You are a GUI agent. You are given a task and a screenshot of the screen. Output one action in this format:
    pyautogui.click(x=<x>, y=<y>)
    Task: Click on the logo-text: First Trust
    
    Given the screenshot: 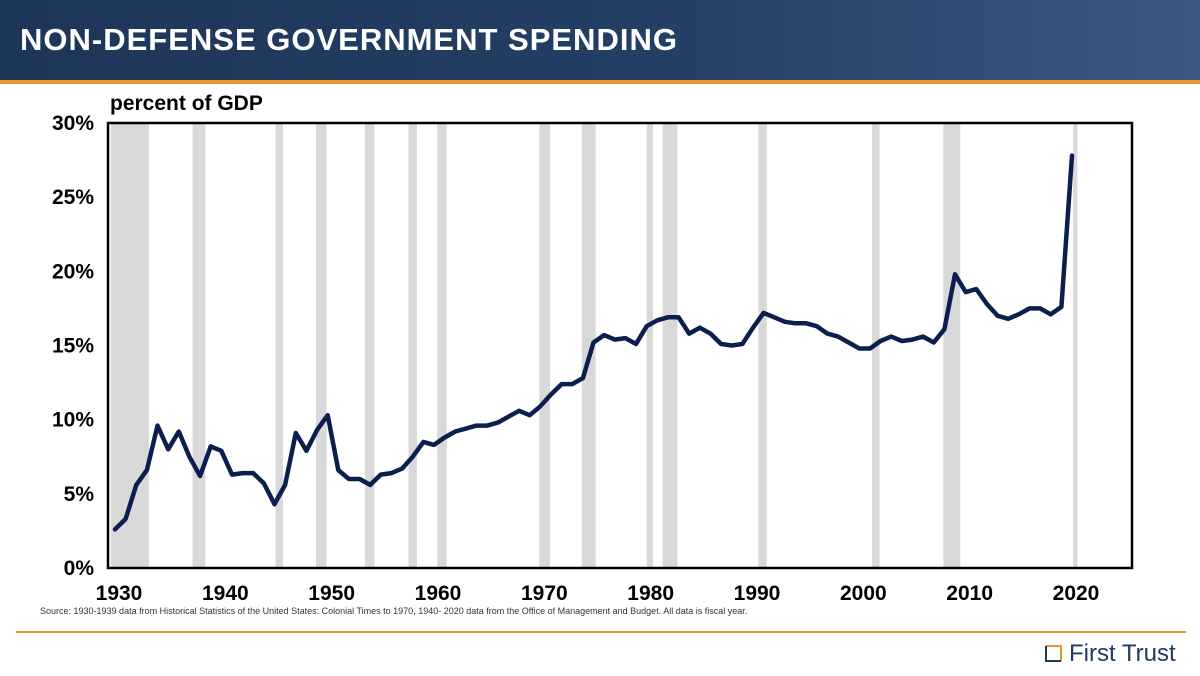 What is the action you would take?
    pyautogui.click(x=1122, y=653)
    